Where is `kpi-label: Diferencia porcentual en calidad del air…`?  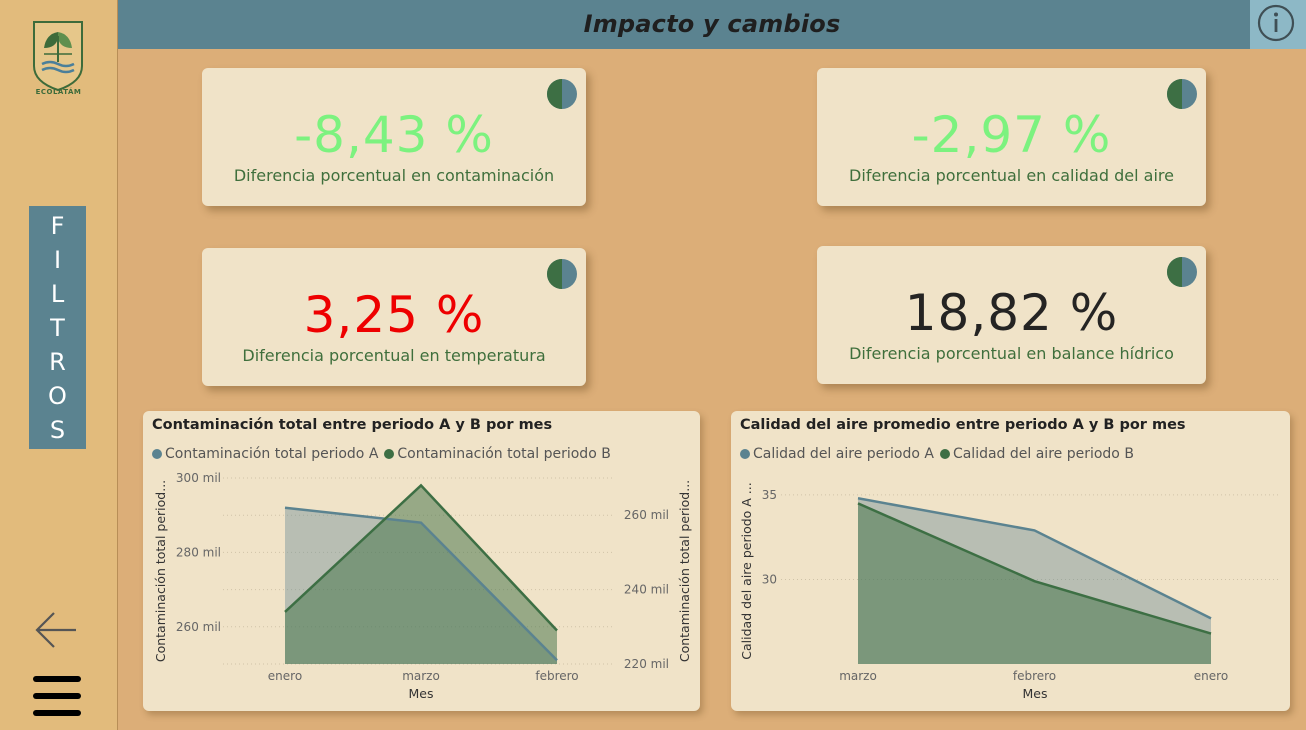 kpi-label: Diferencia porcentual en calidad del air… is located at coordinates (1011, 175).